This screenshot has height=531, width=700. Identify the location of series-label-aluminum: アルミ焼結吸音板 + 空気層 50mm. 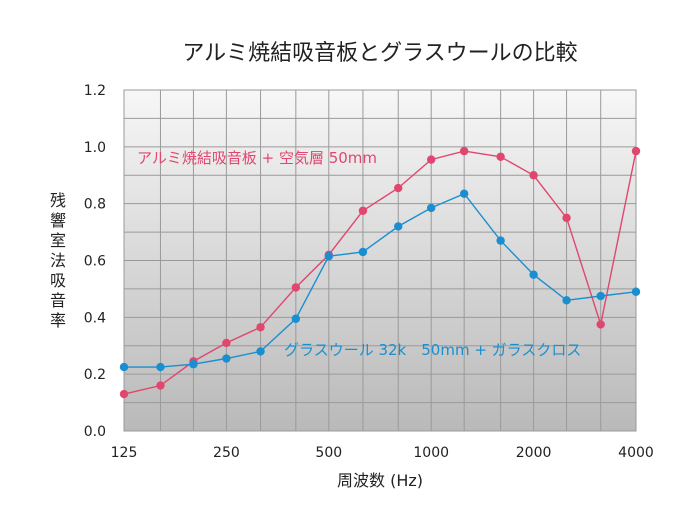
(257, 158).